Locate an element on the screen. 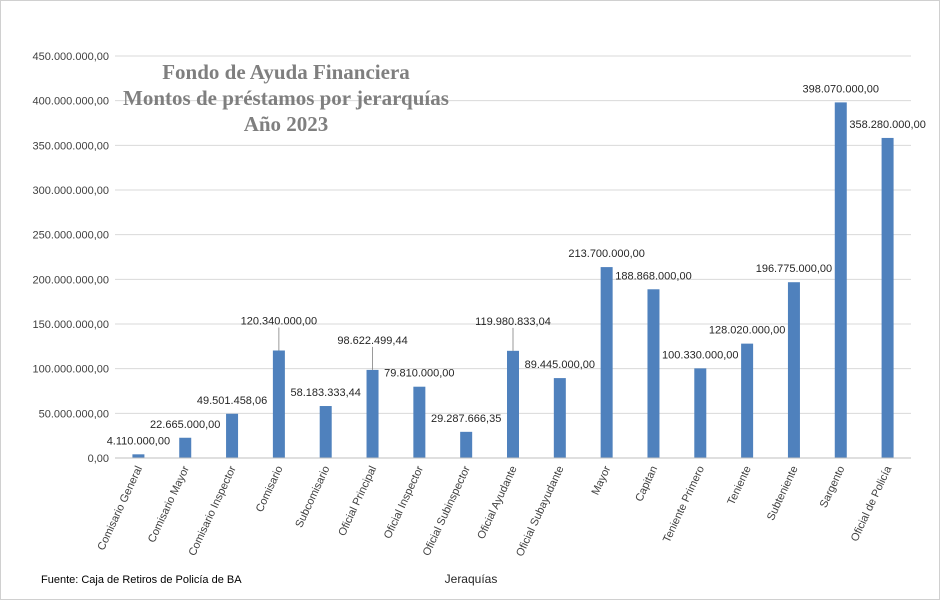  data-label: 58.183.333,44 is located at coordinates (326, 393).